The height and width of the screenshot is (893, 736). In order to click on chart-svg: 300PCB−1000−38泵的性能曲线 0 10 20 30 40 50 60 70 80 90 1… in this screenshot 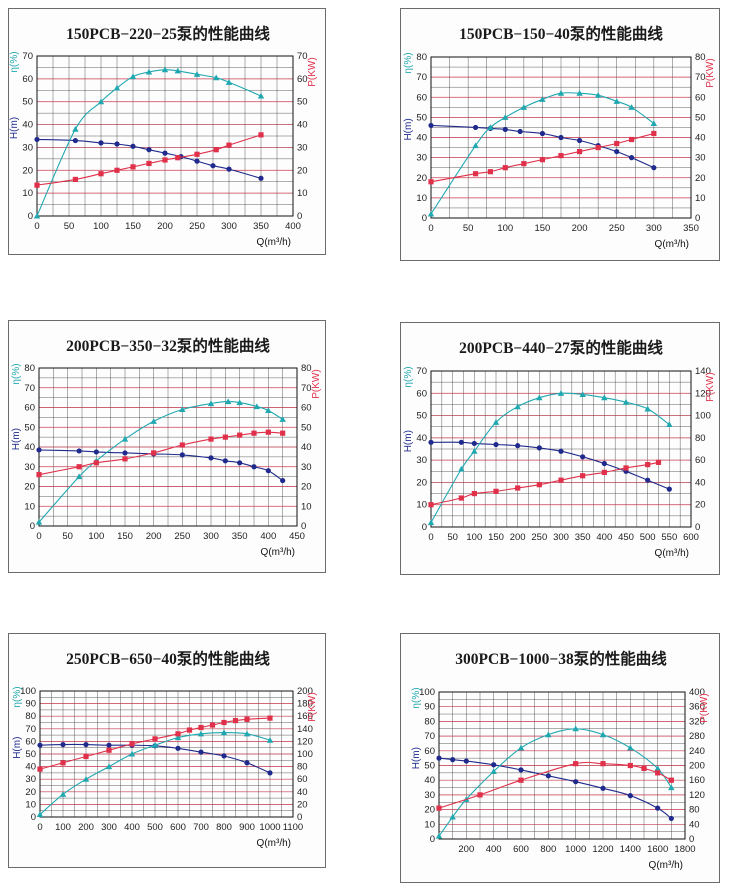, I will do `click(560, 760)`.